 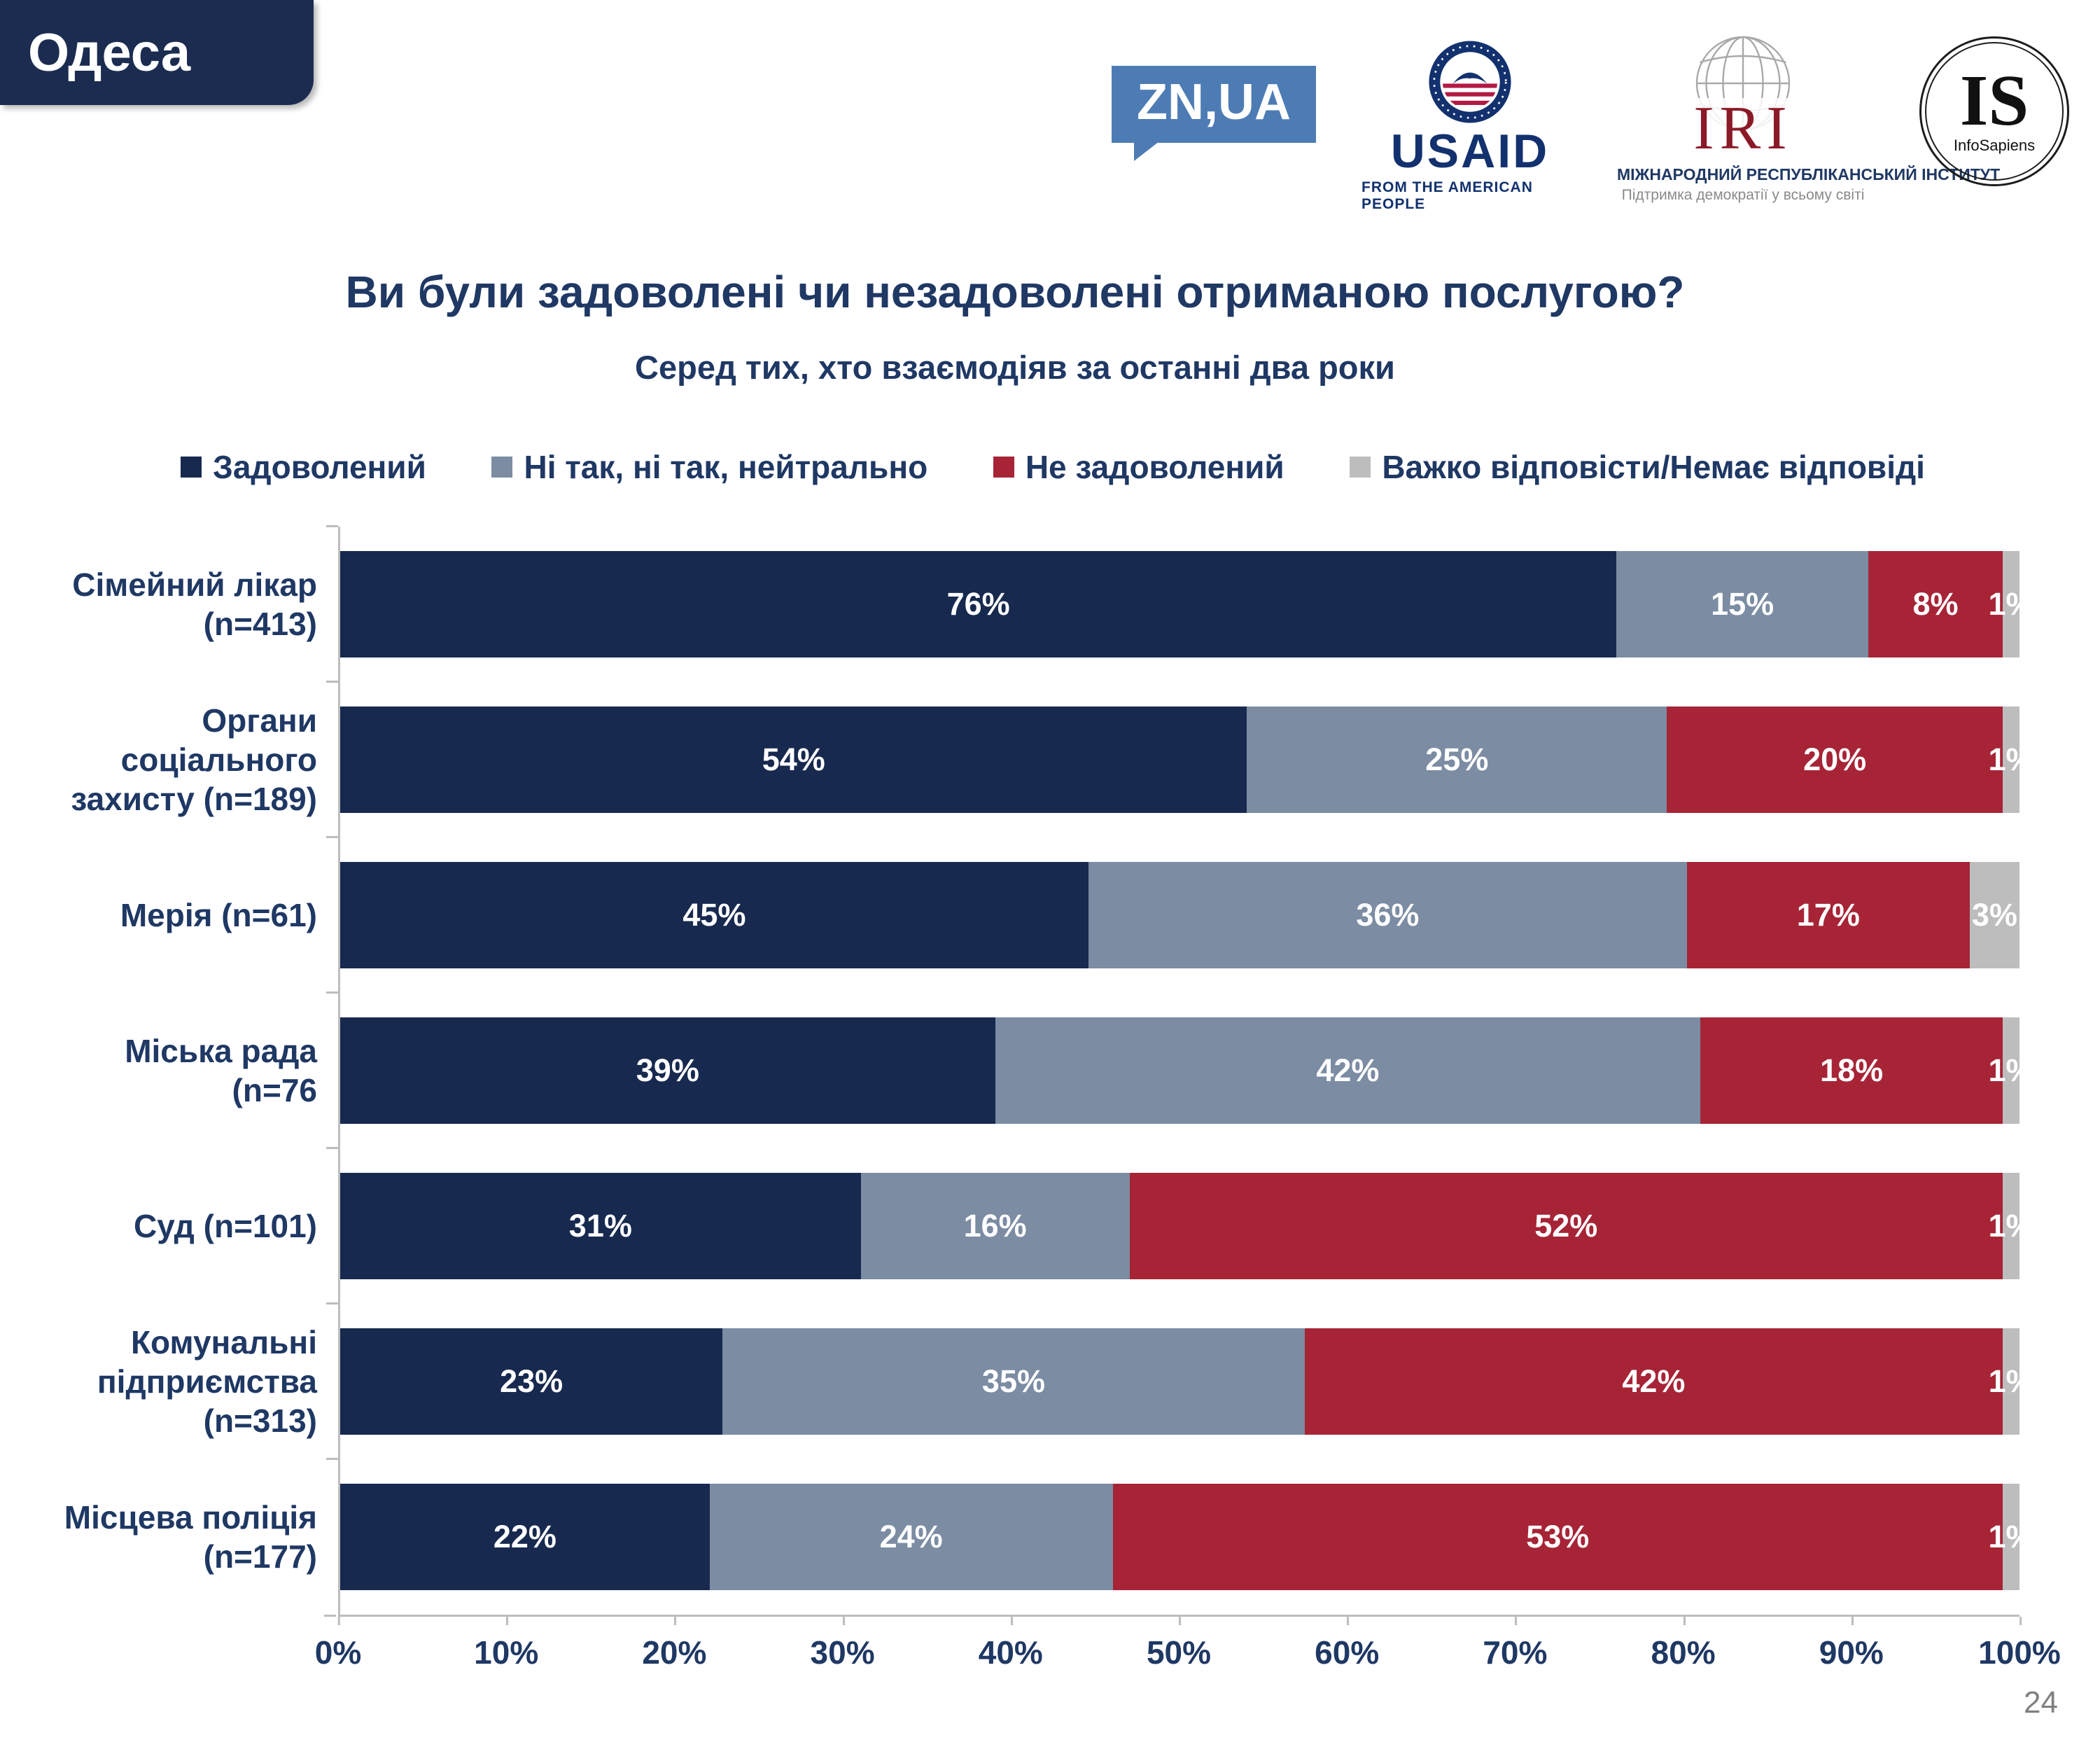 What do you see at coordinates (260, 1421) in the screenshot?
I see `category-label-line: (n=313)` at bounding box center [260, 1421].